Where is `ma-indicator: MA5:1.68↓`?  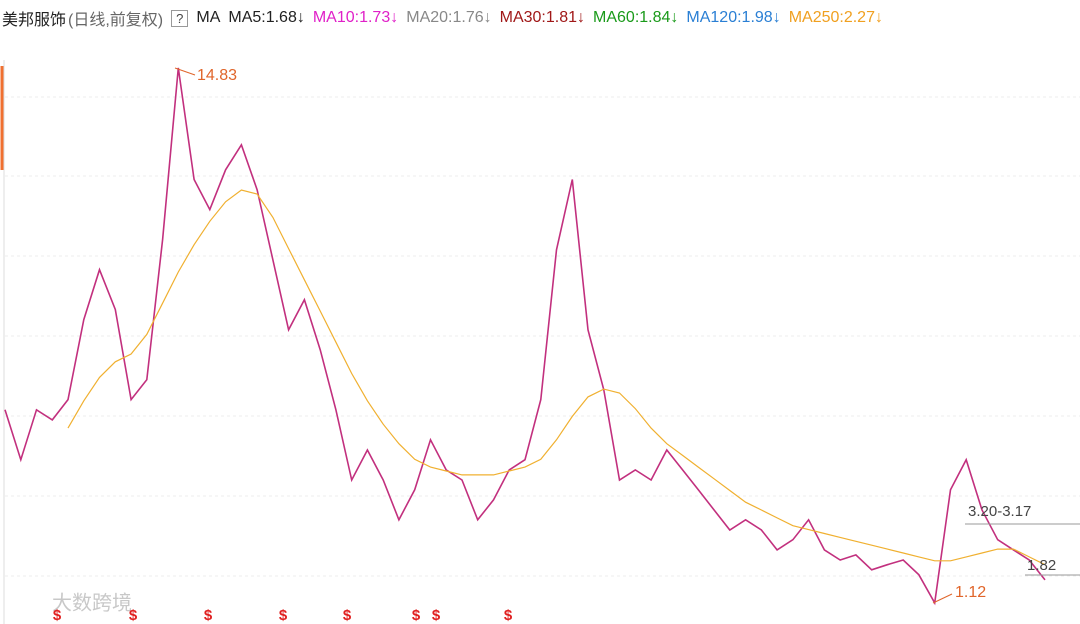 ma-indicator: MA5:1.68↓ is located at coordinates (266, 17).